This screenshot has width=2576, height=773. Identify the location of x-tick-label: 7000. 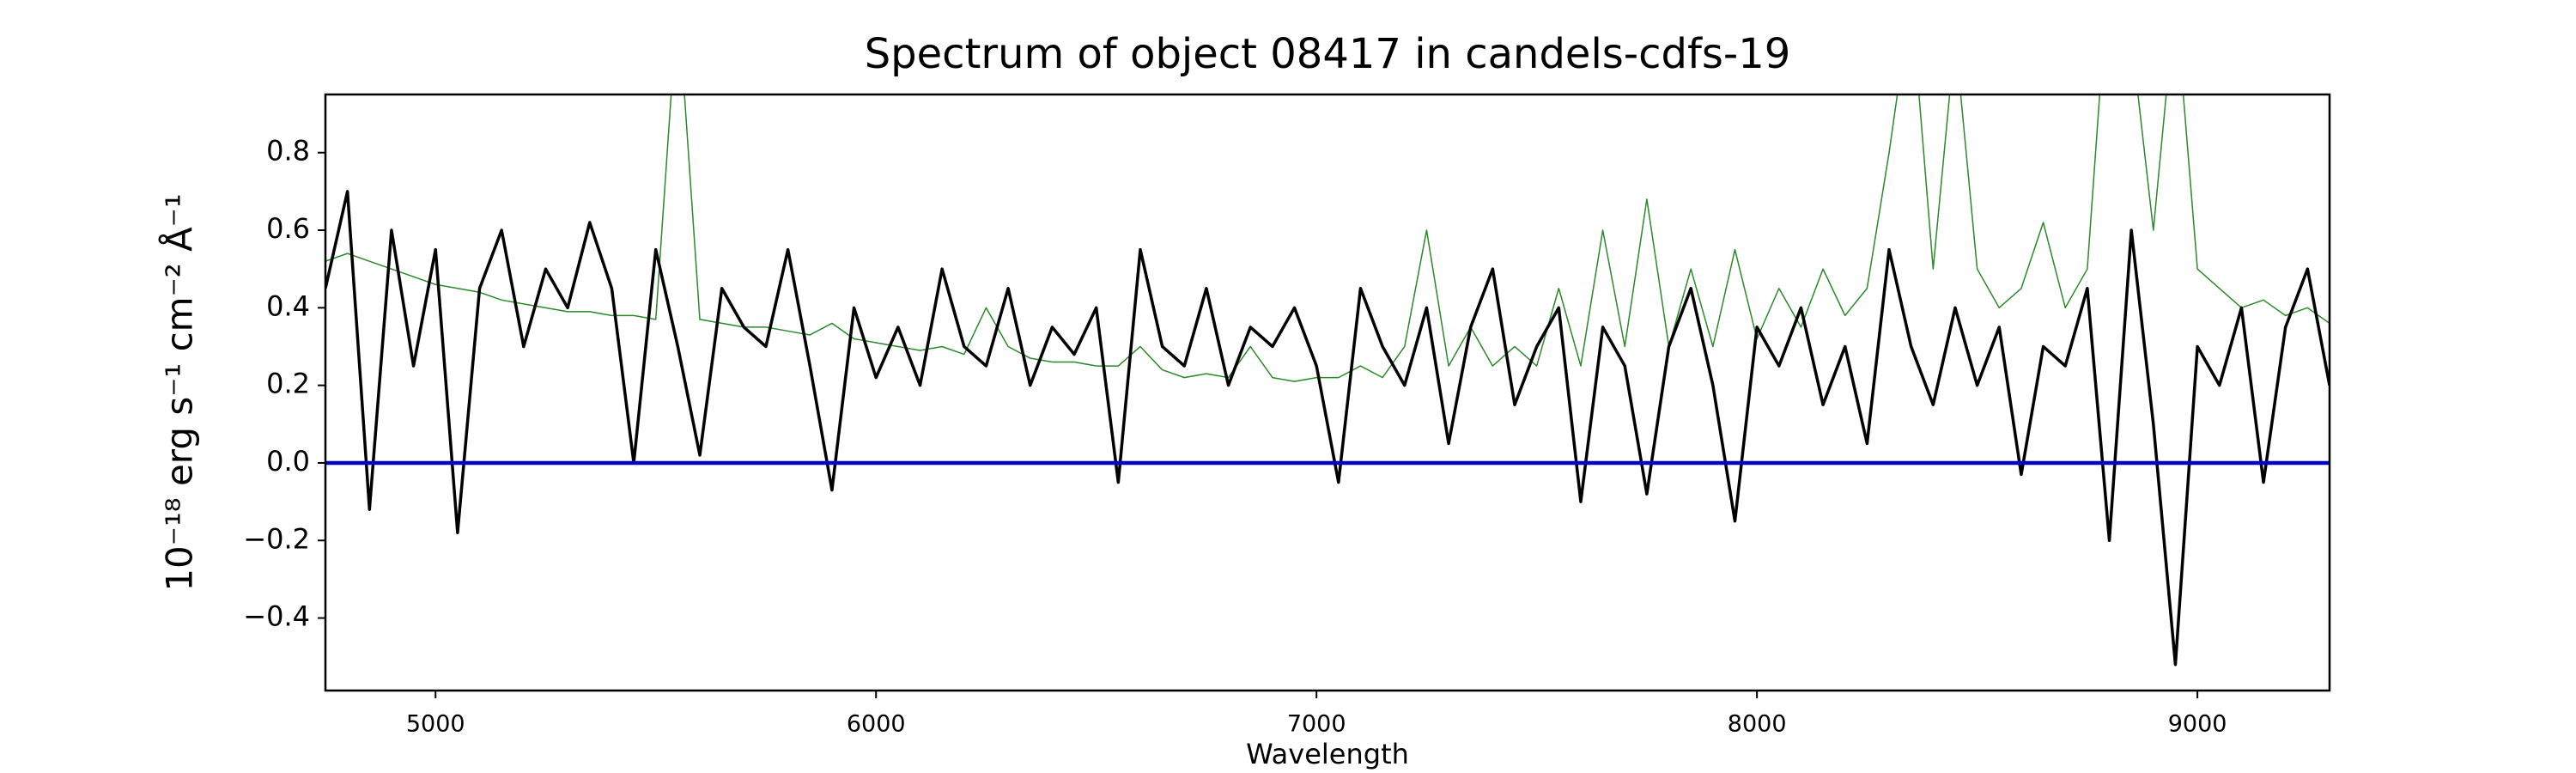
(1316, 724).